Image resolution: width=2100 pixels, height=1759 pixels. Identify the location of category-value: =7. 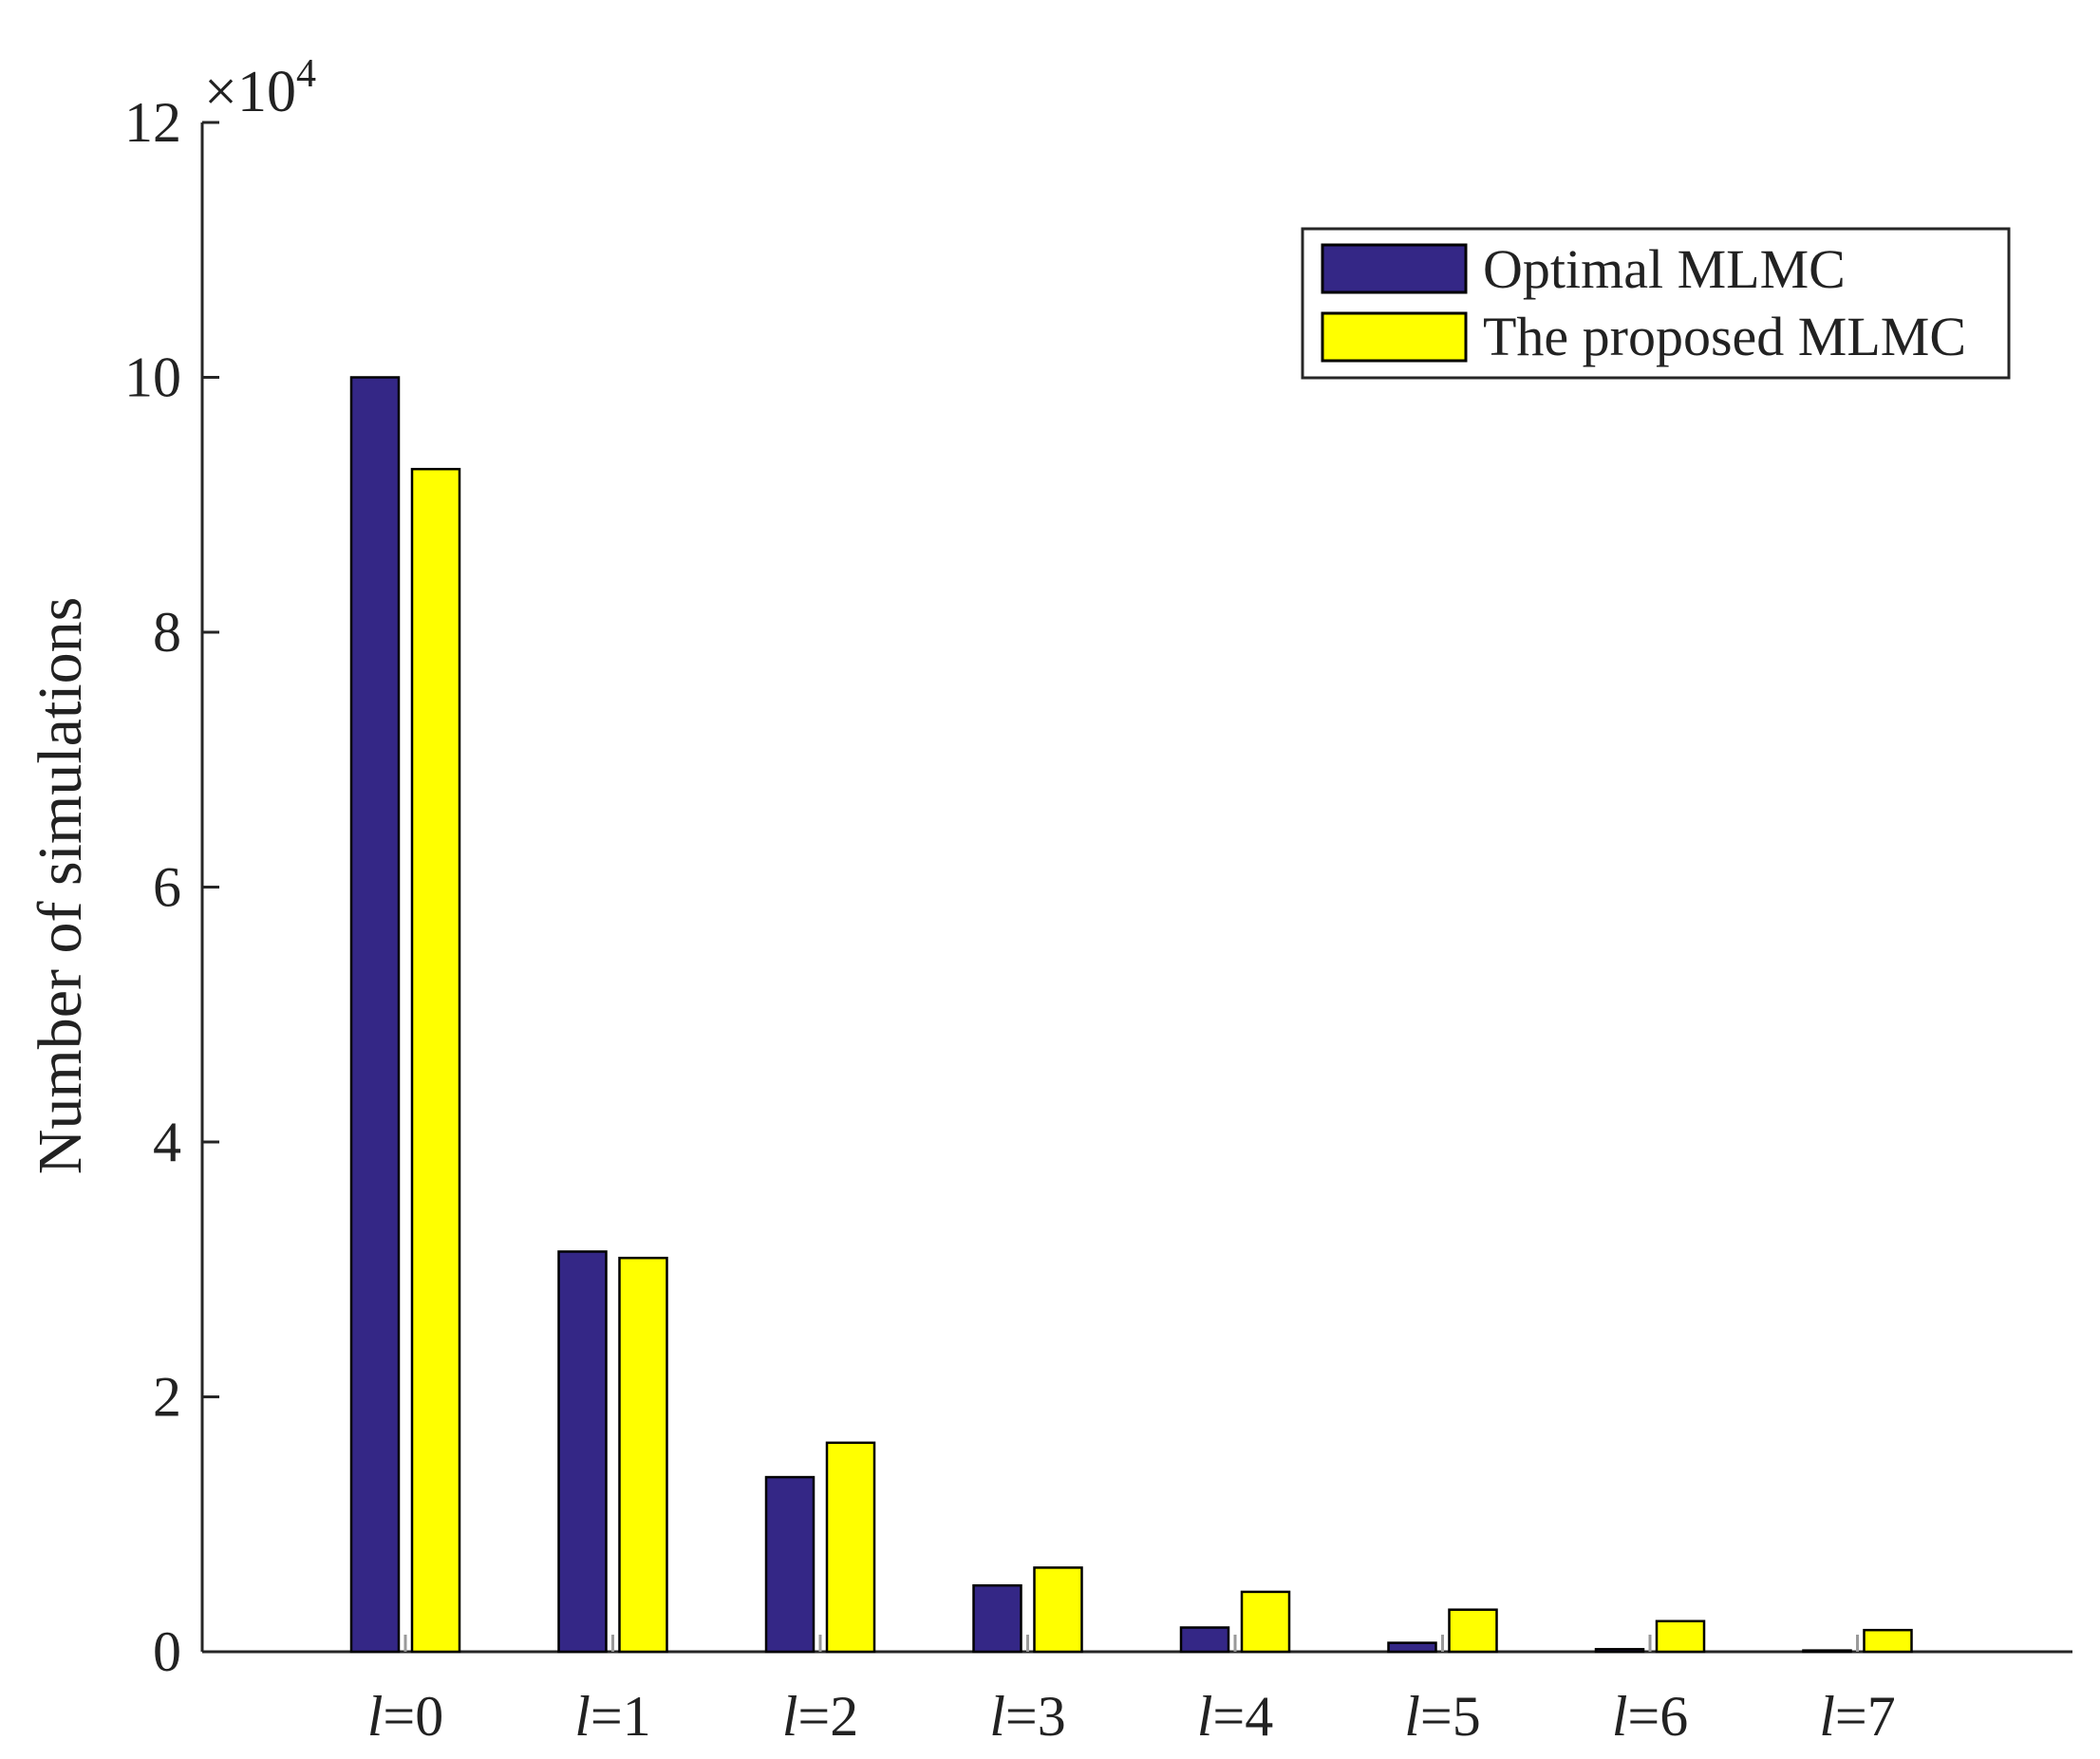
(1865, 1716).